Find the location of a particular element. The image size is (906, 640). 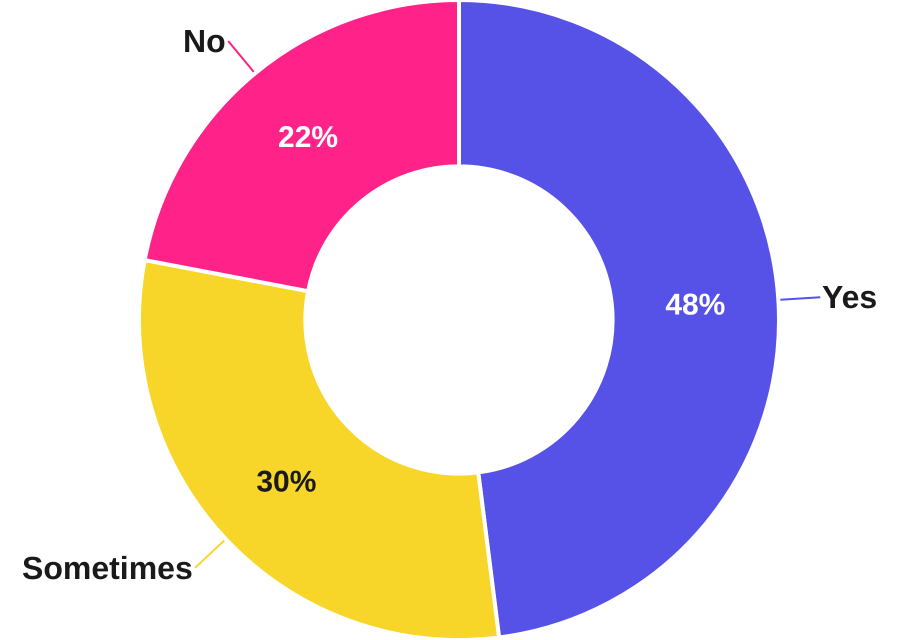

data-label: 48% is located at coordinates (695, 305).